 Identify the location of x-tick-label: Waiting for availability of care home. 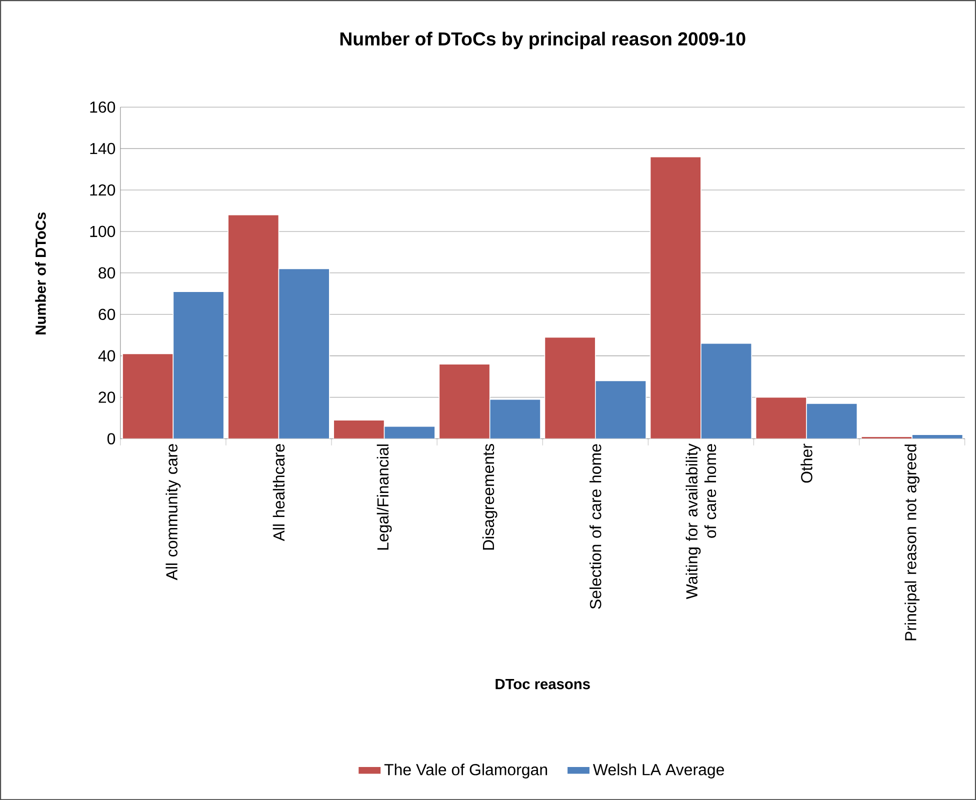
(701, 521).